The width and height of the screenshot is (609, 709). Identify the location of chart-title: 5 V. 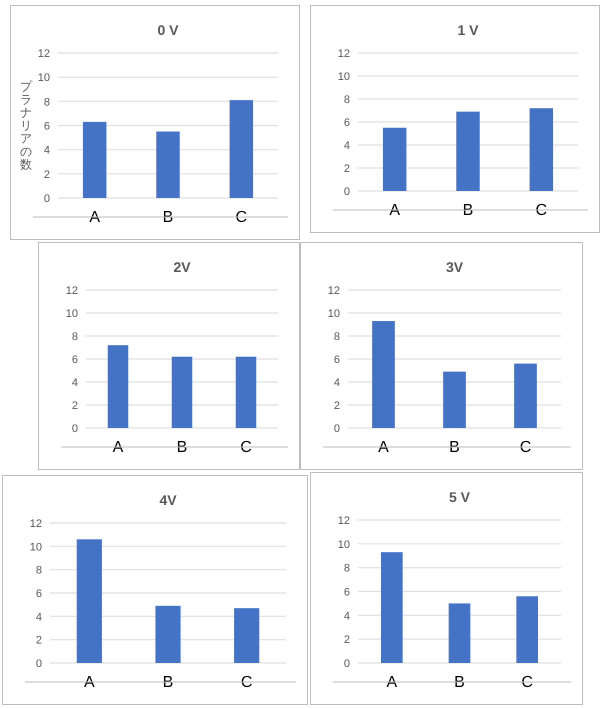
(459, 497).